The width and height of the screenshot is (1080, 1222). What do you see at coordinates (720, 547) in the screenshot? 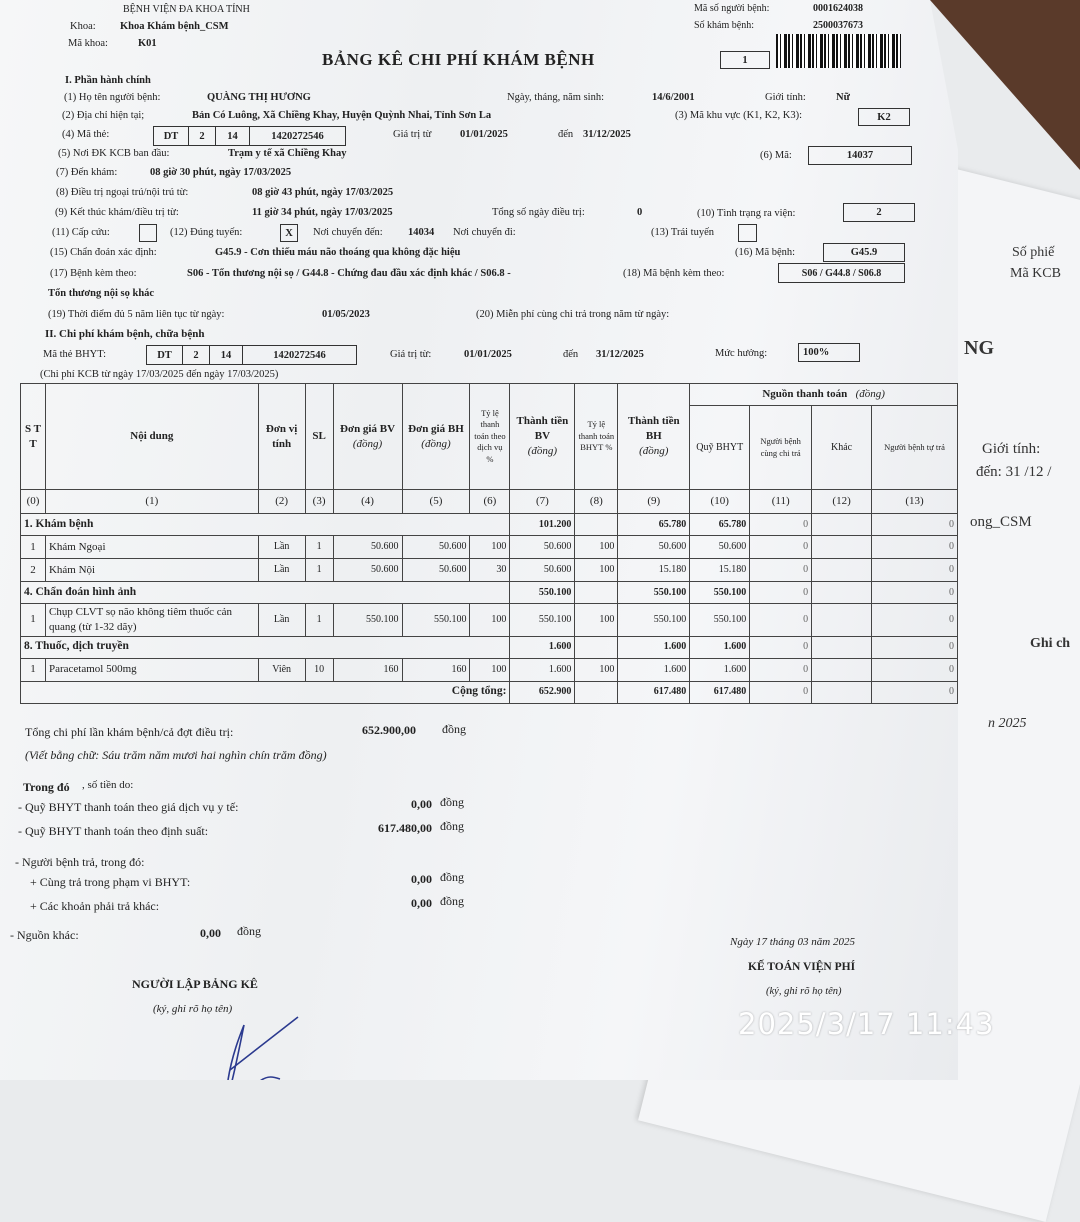
I see `cell-fund: 50.600` at bounding box center [720, 547].